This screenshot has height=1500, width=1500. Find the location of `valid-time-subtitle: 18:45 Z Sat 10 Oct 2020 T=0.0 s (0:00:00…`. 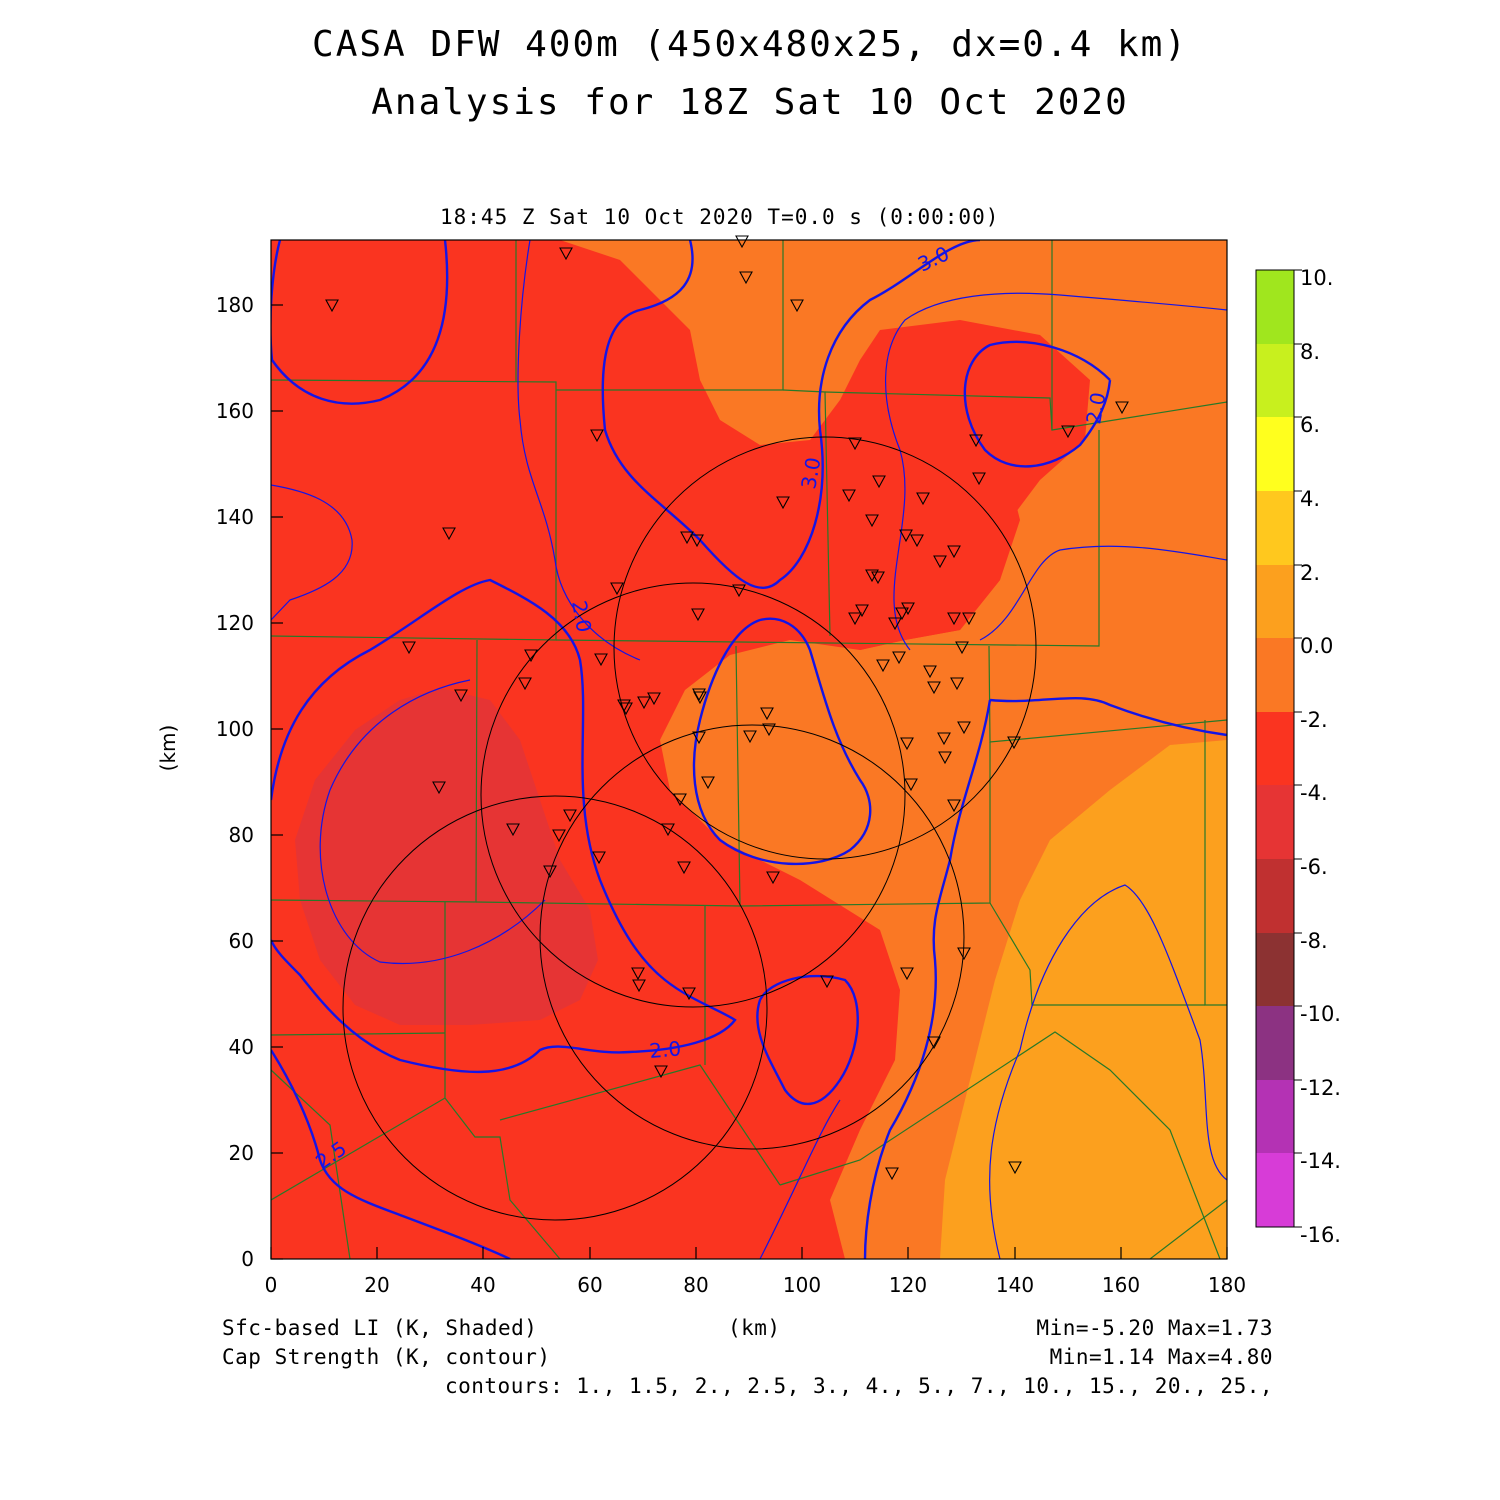

valid-time-subtitle: 18:45 Z Sat 10 Oct 2020 T=0.0 s (0:00:00… is located at coordinates (720, 217).